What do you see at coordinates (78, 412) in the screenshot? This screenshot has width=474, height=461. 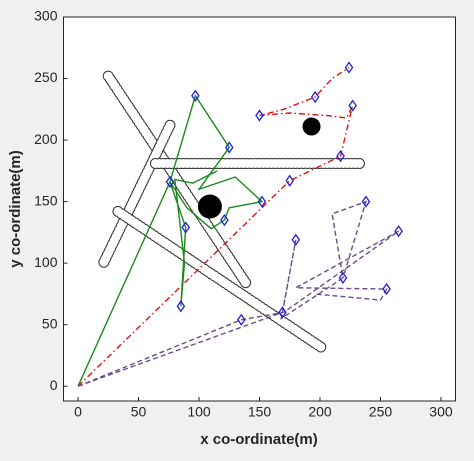 I see `x-tick-label: 0` at bounding box center [78, 412].